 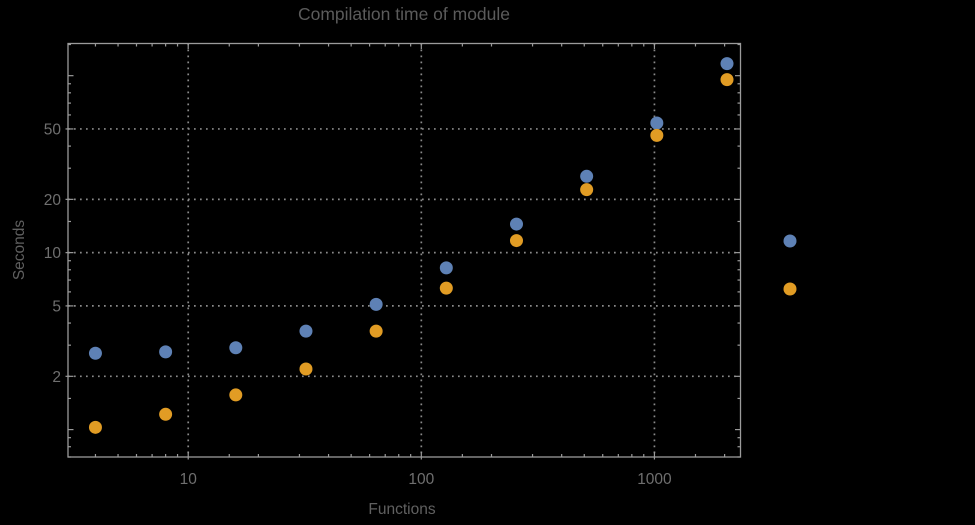 What do you see at coordinates (53, 129) in the screenshot?
I see `y-tick-label: 50` at bounding box center [53, 129].